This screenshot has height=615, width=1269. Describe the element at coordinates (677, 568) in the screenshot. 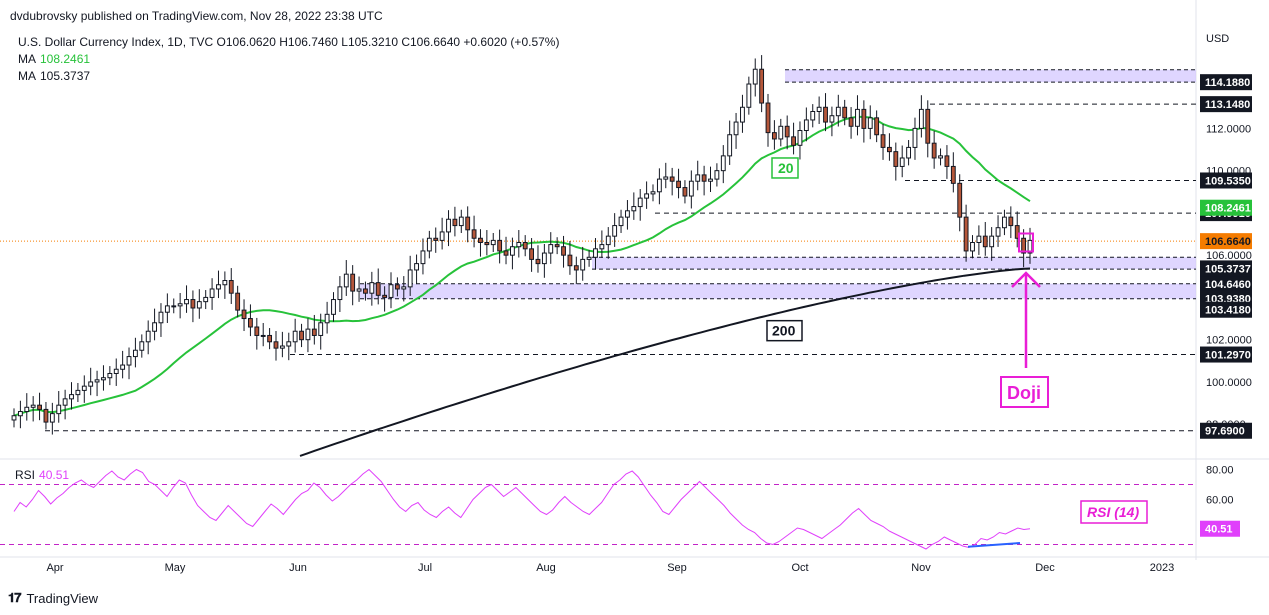

I see `time-tick-label: Sep` at that location.